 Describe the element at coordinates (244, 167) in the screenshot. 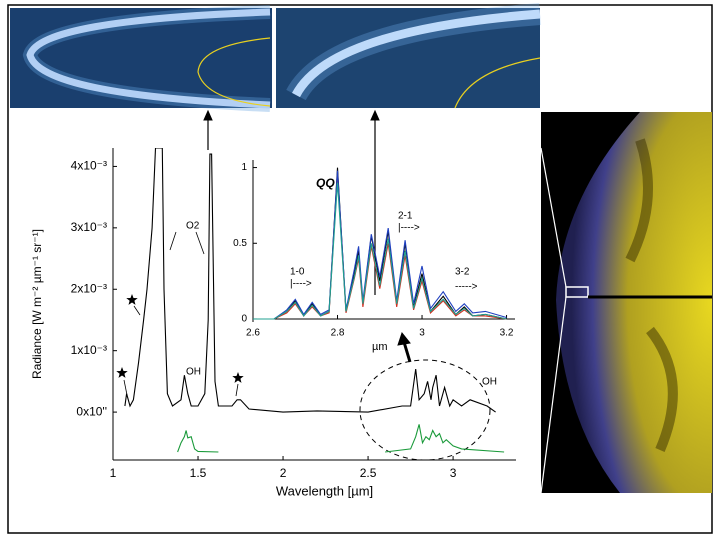

I see `y-tick-label: 1` at that location.